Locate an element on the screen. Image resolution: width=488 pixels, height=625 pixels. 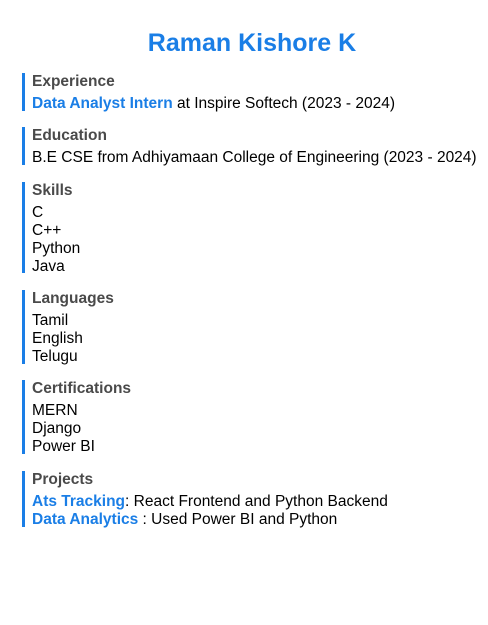
projects-heading: Projects is located at coordinates (63, 479).